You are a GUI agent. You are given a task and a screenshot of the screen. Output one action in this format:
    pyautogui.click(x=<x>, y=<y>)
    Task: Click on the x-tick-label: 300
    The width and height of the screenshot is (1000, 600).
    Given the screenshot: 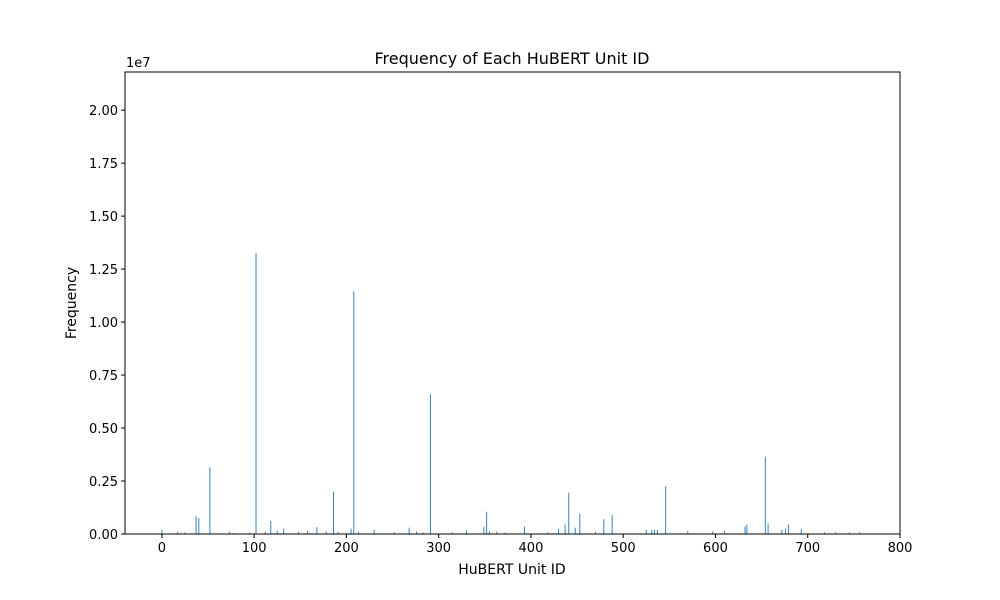 What is the action you would take?
    pyautogui.click(x=438, y=548)
    